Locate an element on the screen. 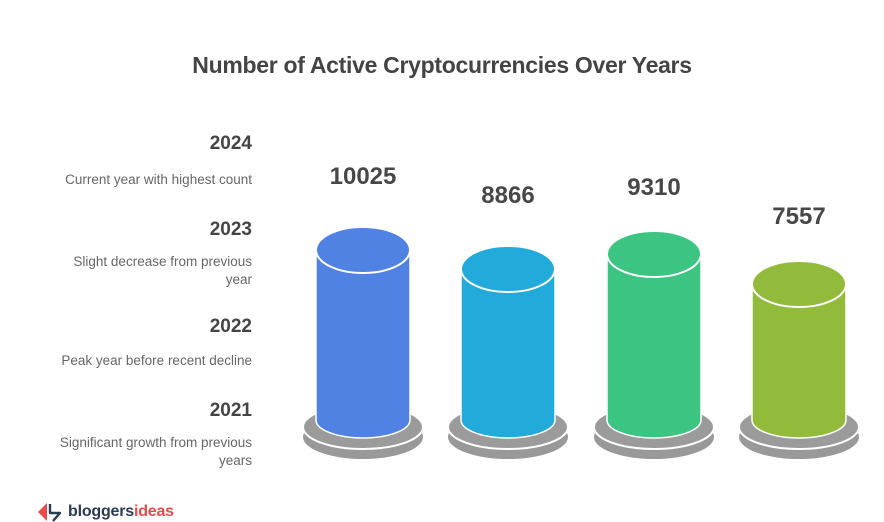 Image resolution: width=884 pixels, height=522 pixels. legend-year: 2024 is located at coordinates (230, 143).